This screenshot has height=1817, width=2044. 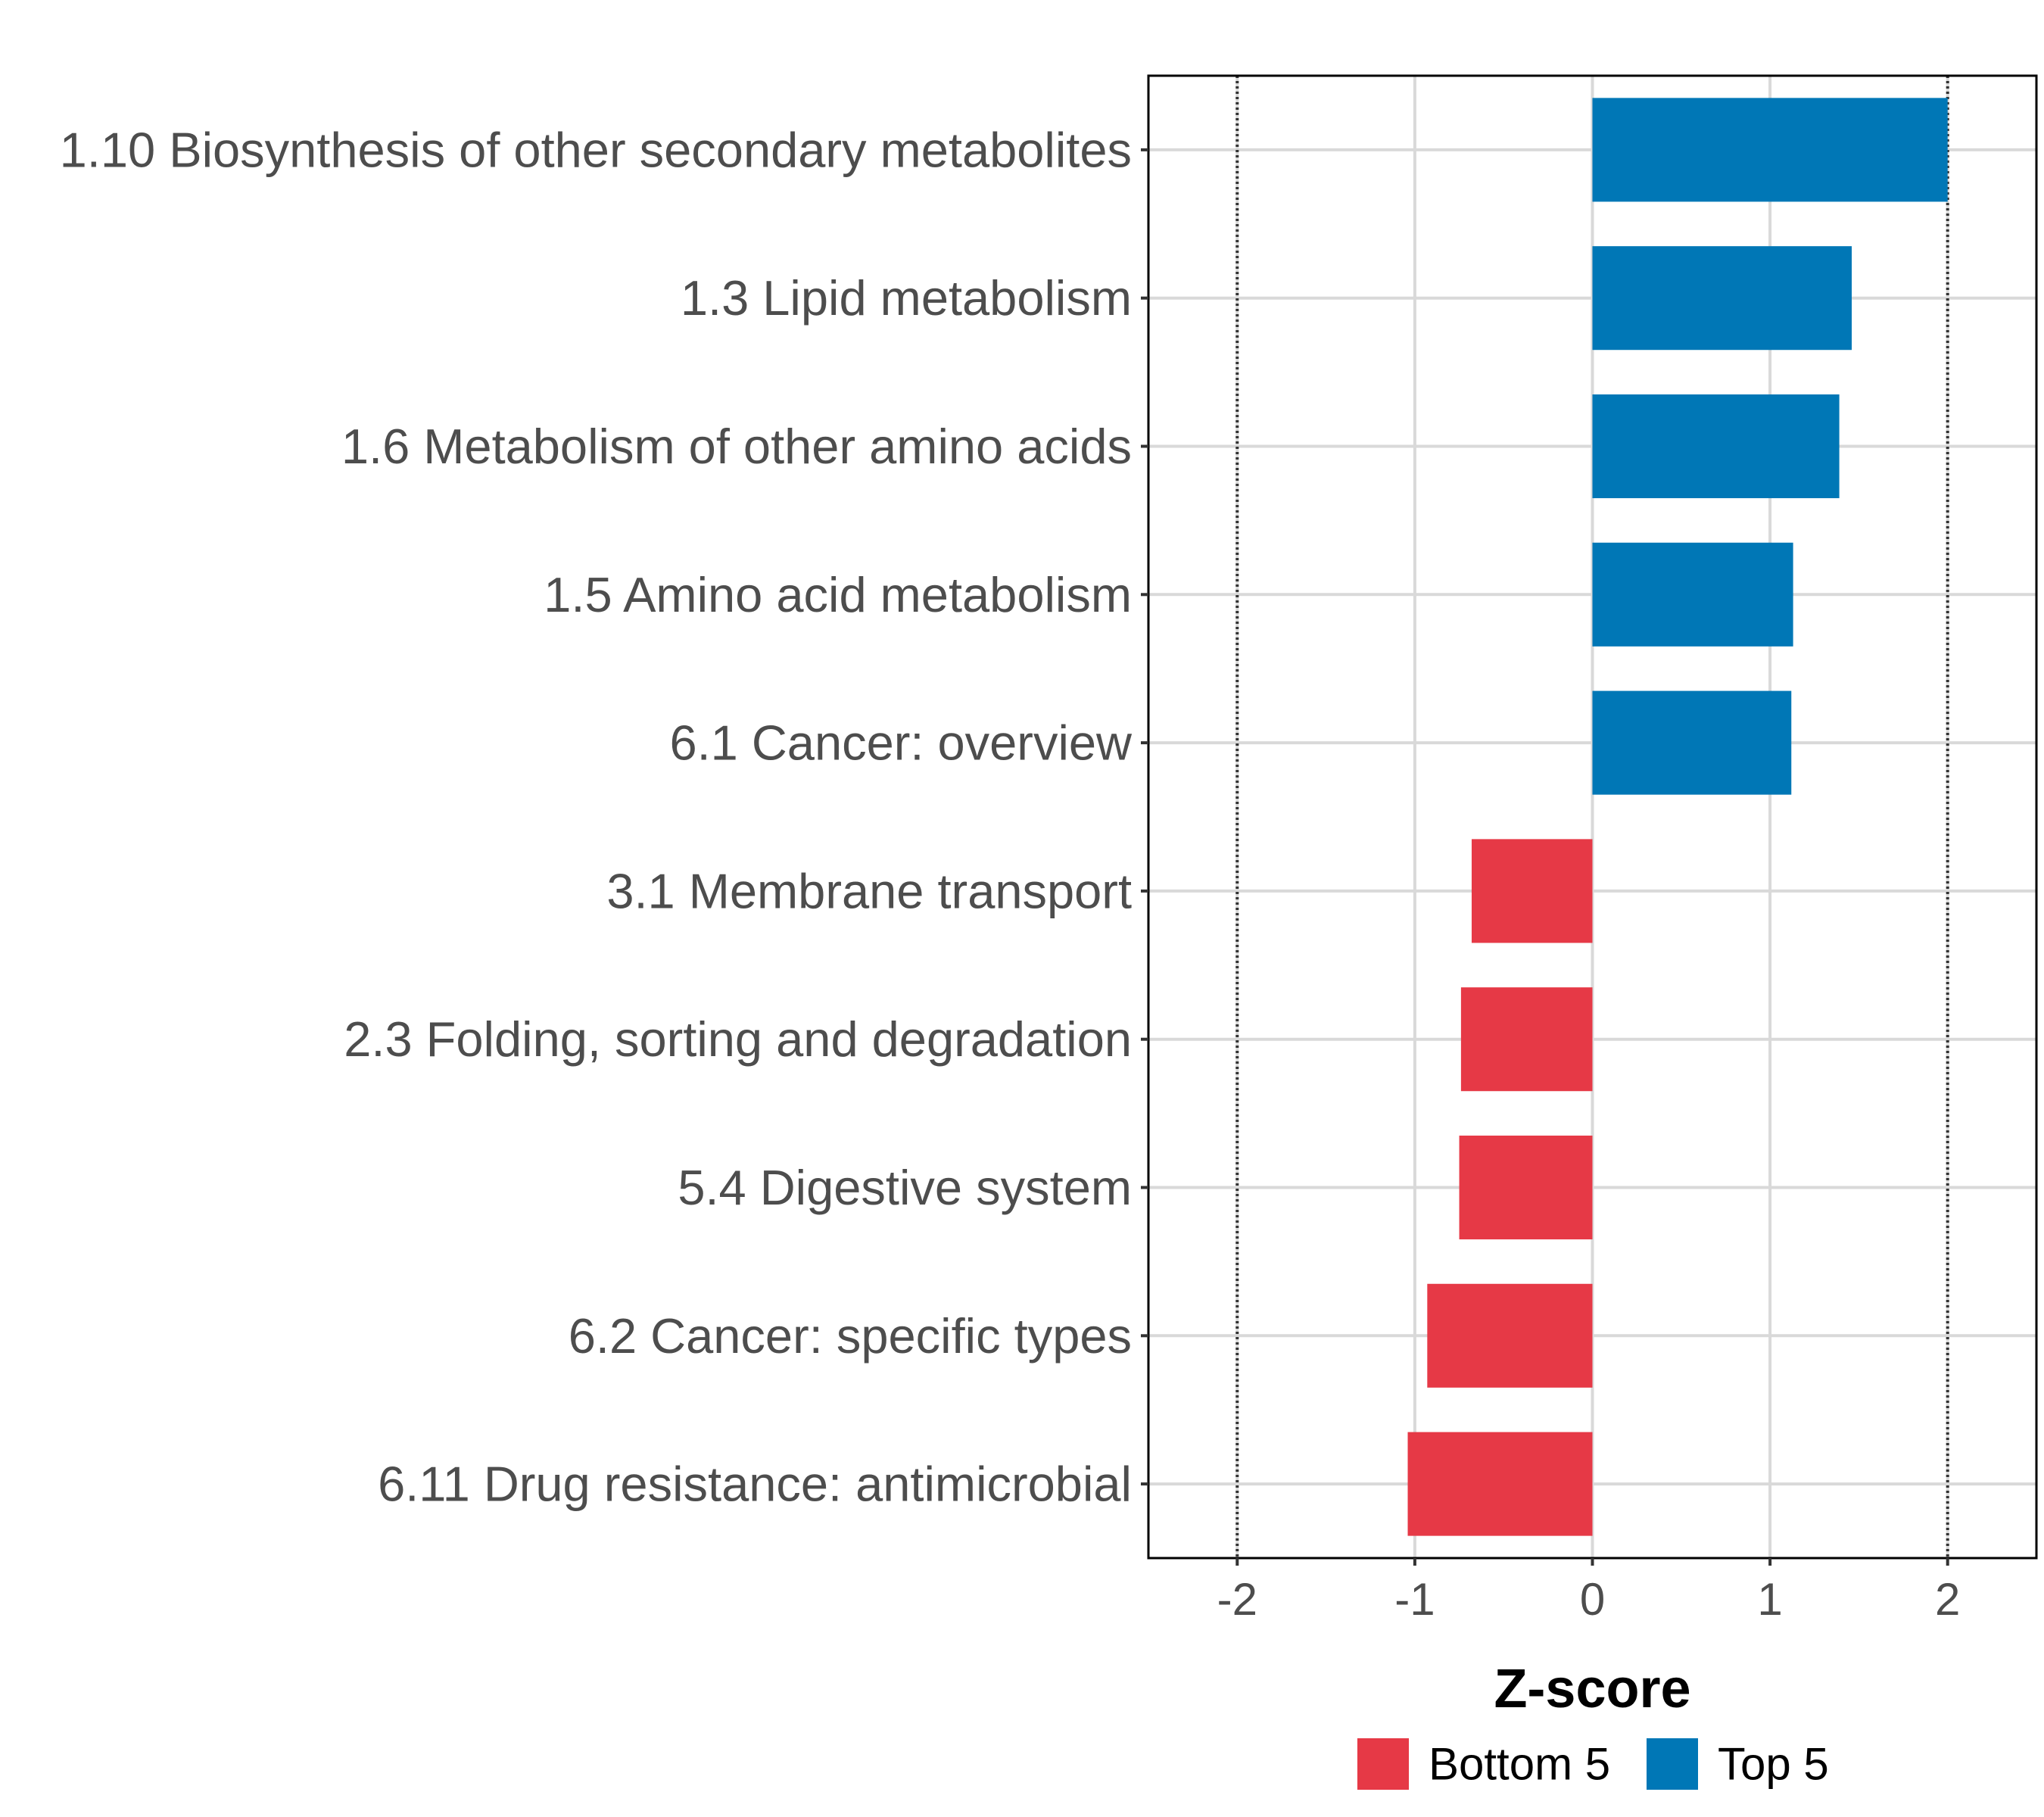 I want to click on x-tick-label: -2, so click(x=1237, y=1599).